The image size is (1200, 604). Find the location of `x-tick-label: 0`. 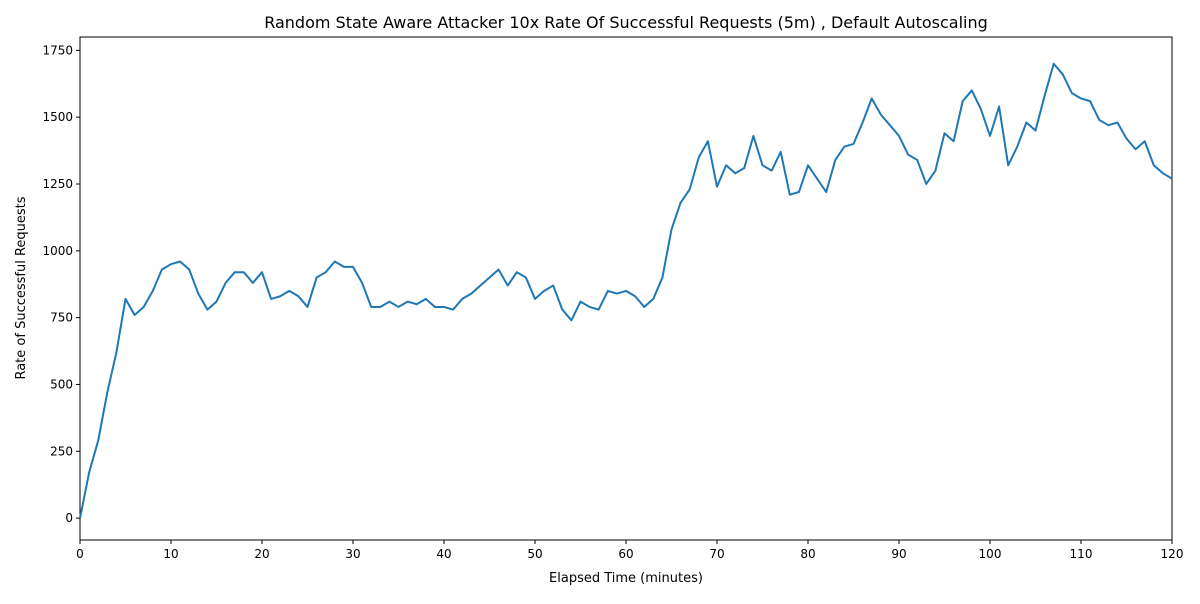

x-tick-label: 0 is located at coordinates (80, 554).